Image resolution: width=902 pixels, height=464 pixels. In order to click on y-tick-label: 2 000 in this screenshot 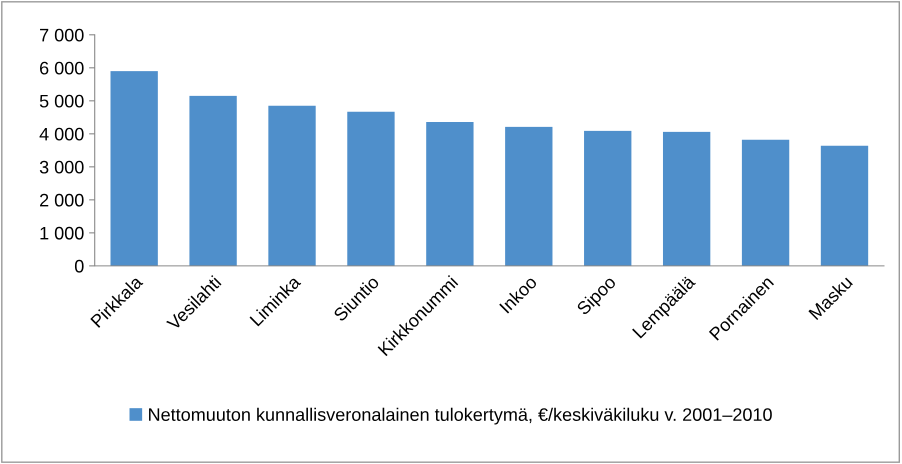, I will do `click(62, 200)`.